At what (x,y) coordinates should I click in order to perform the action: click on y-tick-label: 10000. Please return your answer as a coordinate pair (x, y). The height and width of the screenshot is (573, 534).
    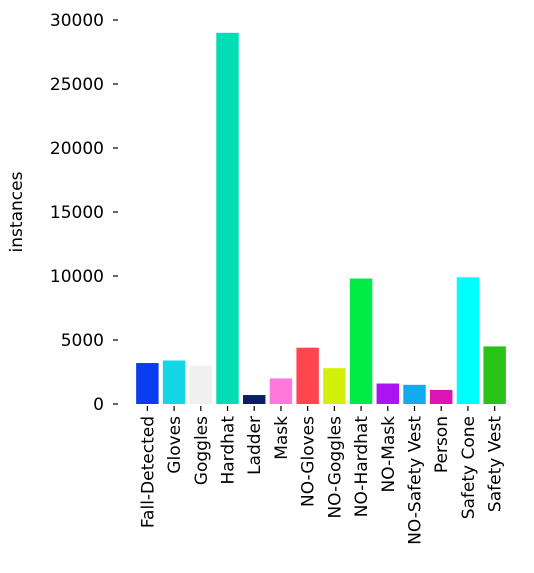
    Looking at the image, I should click on (77, 277).